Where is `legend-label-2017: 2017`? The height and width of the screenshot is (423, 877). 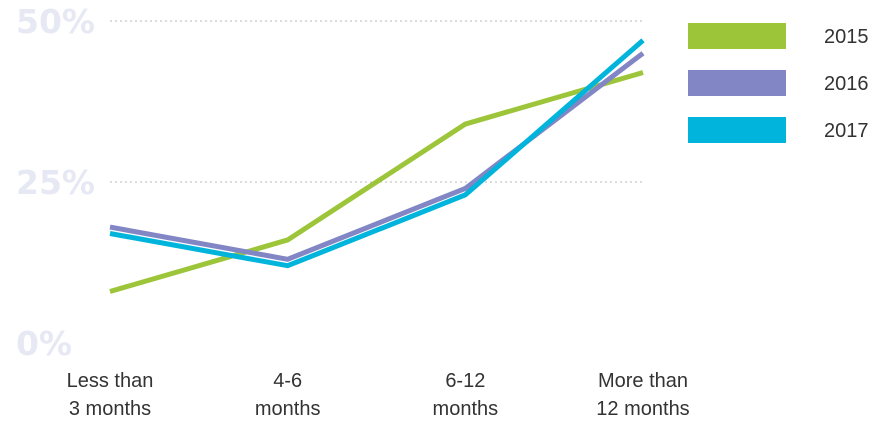 legend-label-2017: 2017 is located at coordinates (846, 131).